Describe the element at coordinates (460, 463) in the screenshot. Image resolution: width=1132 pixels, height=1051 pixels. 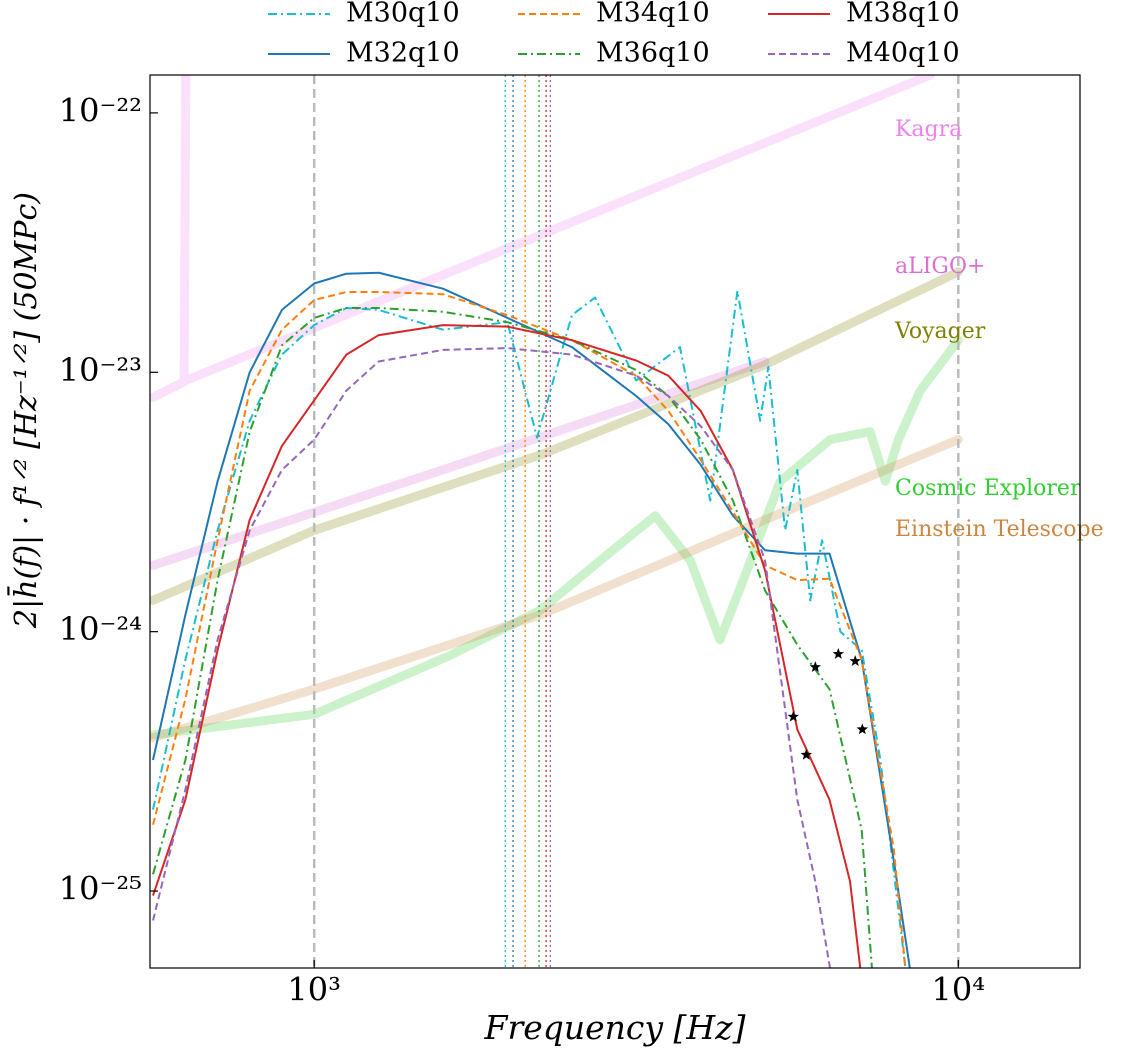
I see `detector-curve` at that location.